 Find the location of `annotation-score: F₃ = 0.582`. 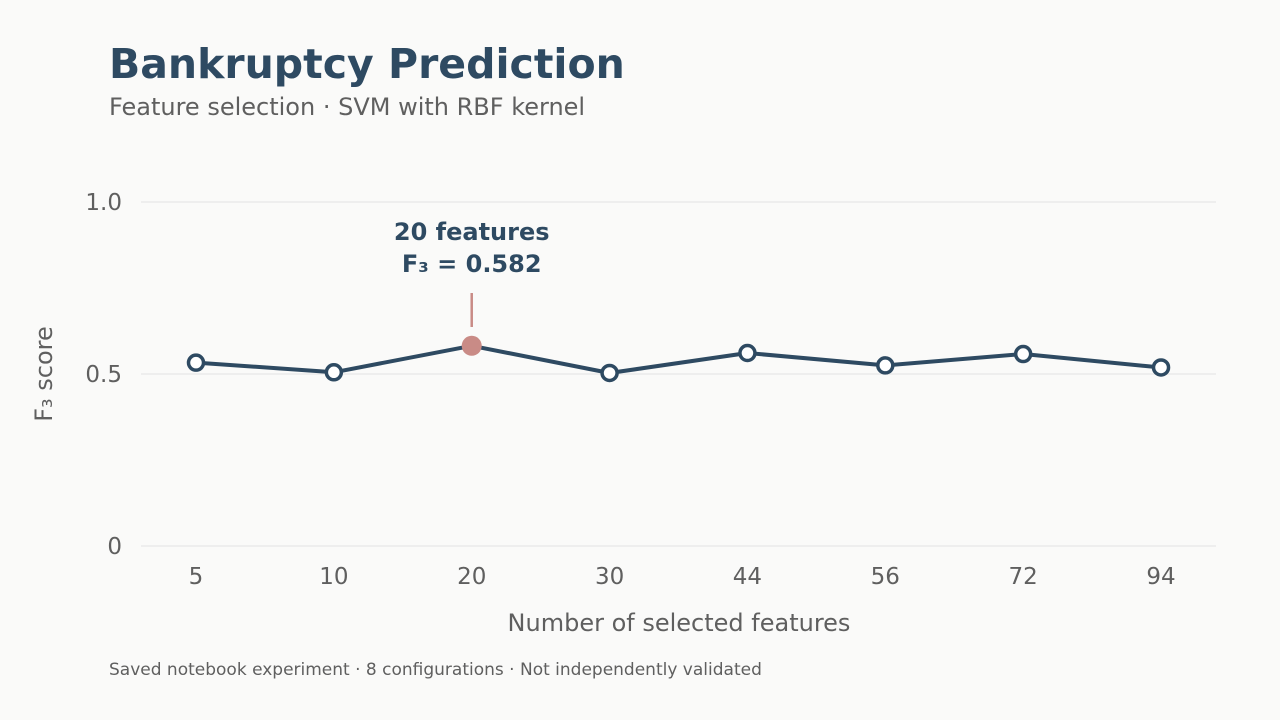

annotation-score: F₃ = 0.582 is located at coordinates (472, 264).